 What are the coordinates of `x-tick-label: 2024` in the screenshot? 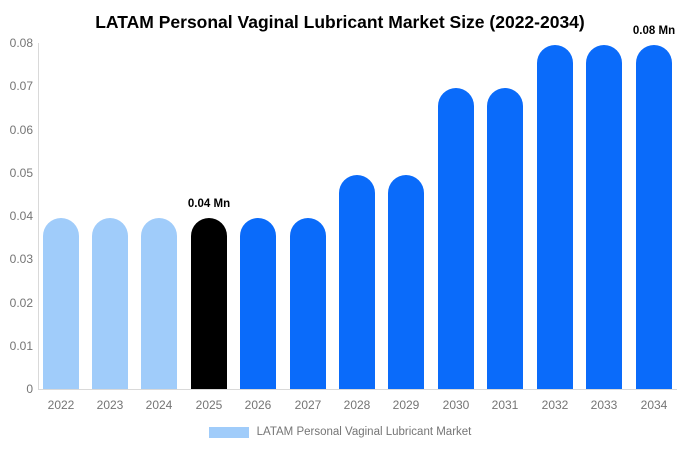 It's located at (159, 405).